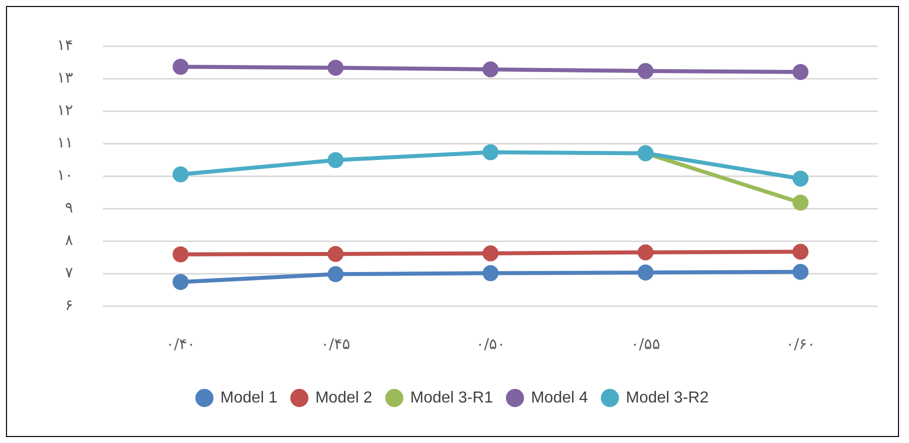  I want to click on y-tick-label: ۱۱, so click(65, 142).